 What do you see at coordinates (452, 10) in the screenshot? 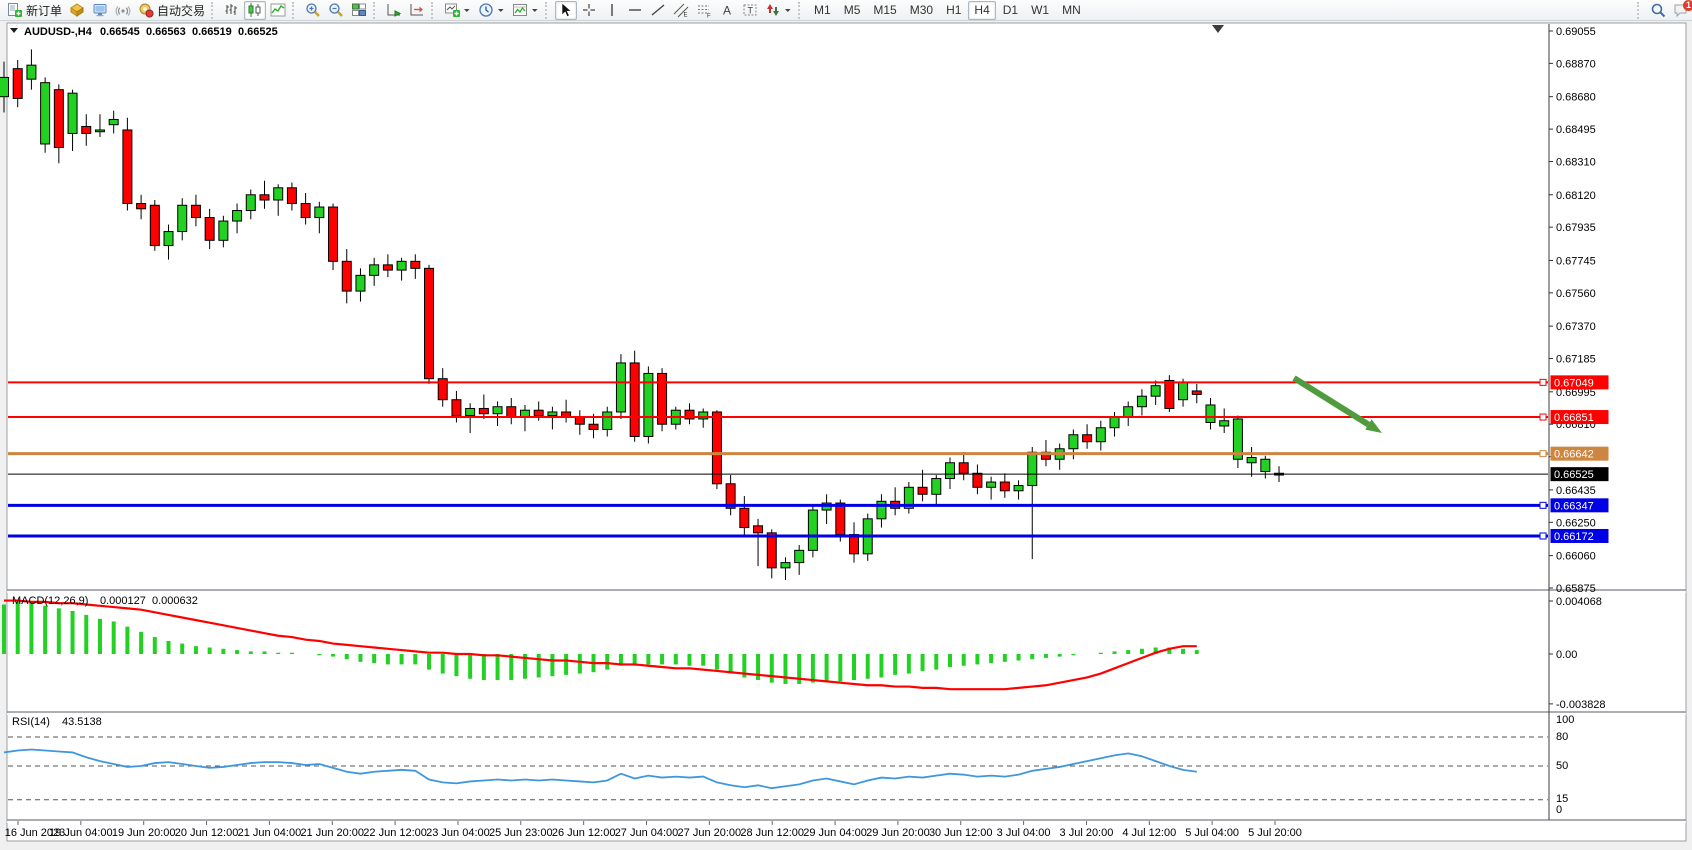
I see `new-chart-icon` at bounding box center [452, 10].